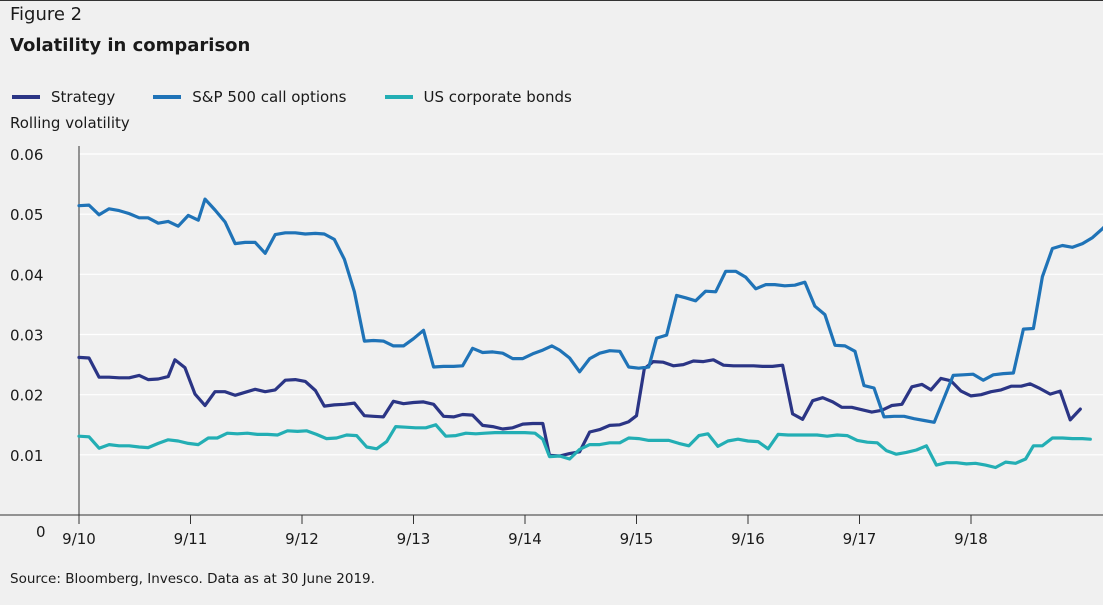 The width and height of the screenshot is (1103, 605). Describe the element at coordinates (269, 97) in the screenshot. I see `legend-label-sp500-call-options: S&P 500 call options` at that location.